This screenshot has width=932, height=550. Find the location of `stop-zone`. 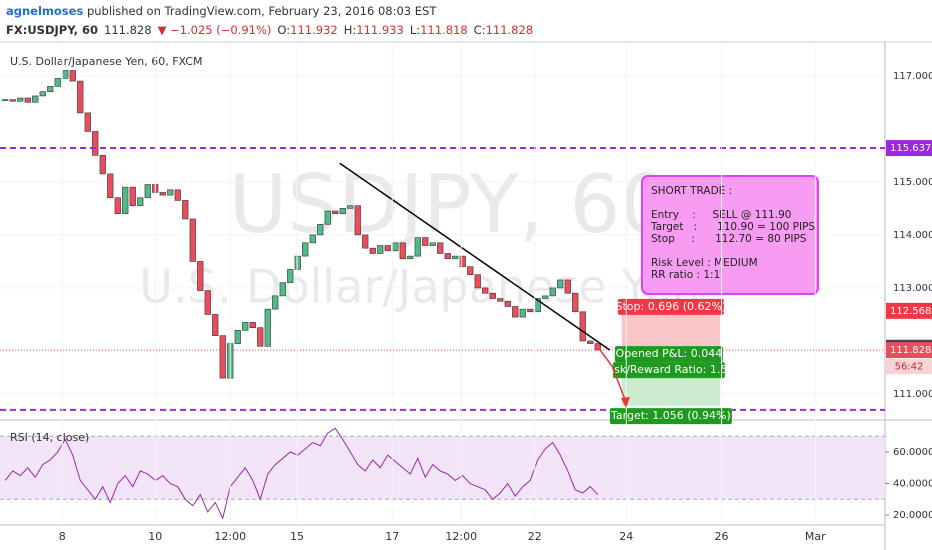

stop-zone is located at coordinates (670, 330).